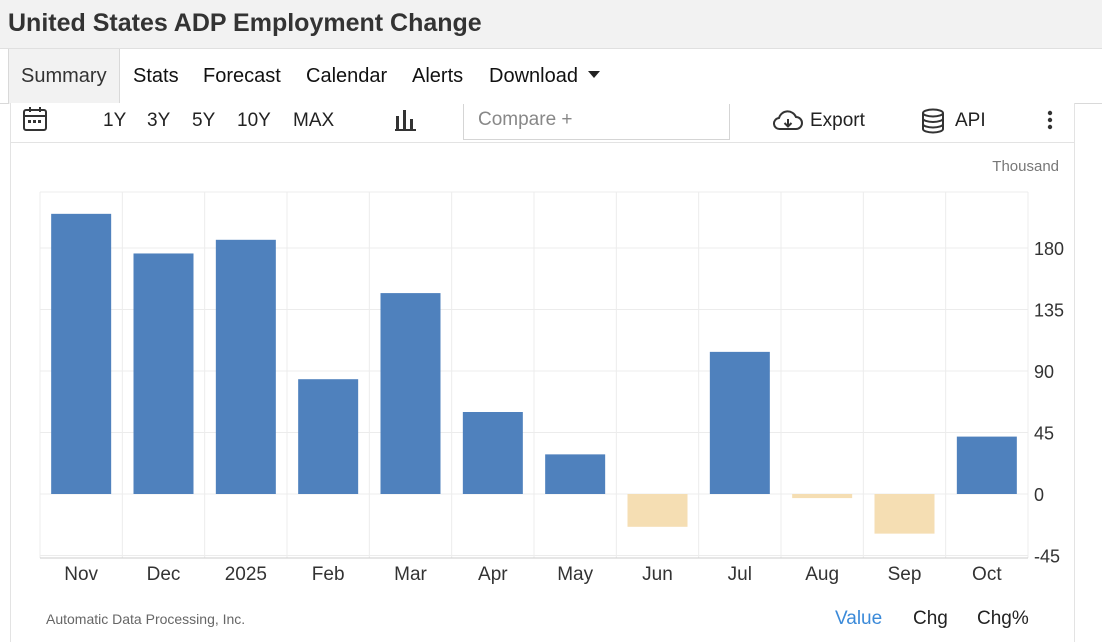  What do you see at coordinates (410, 393) in the screenshot?
I see `bar-mar` at bounding box center [410, 393].